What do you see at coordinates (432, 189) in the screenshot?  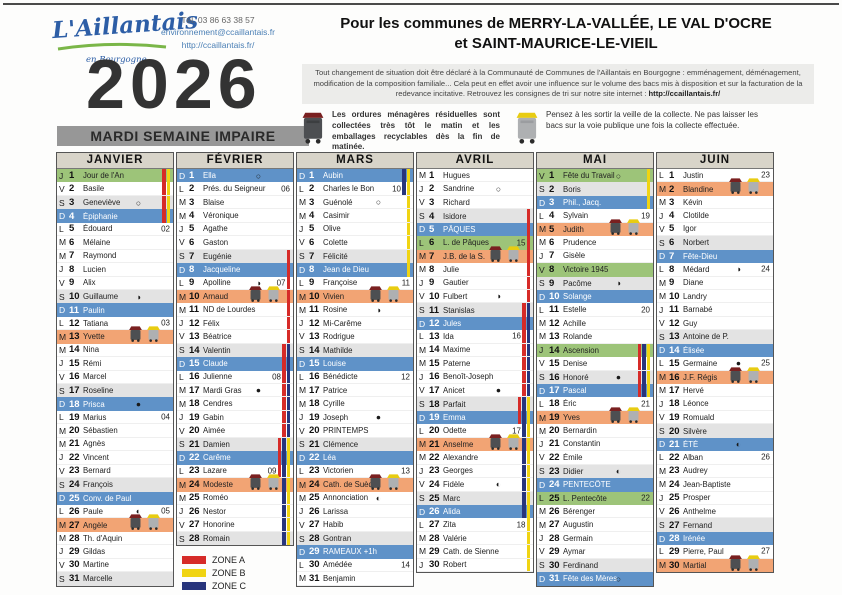 I see `day-number: 2` at bounding box center [432, 189].